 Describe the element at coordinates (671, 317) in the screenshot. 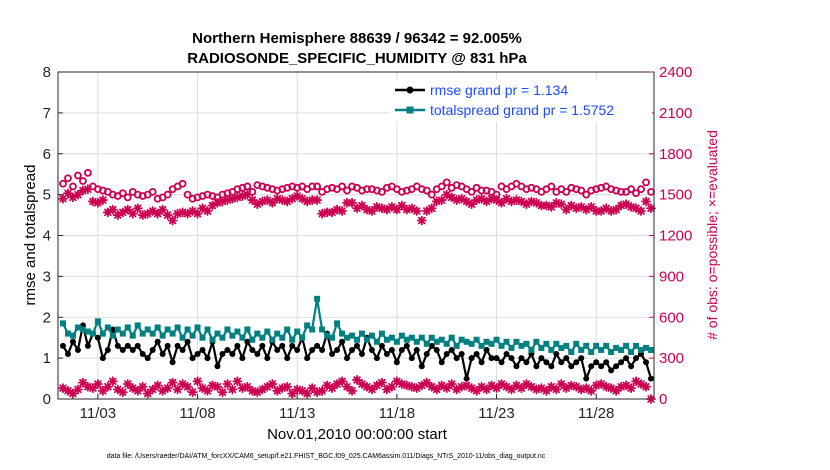

I see `y2-tick-label: 600` at that location.